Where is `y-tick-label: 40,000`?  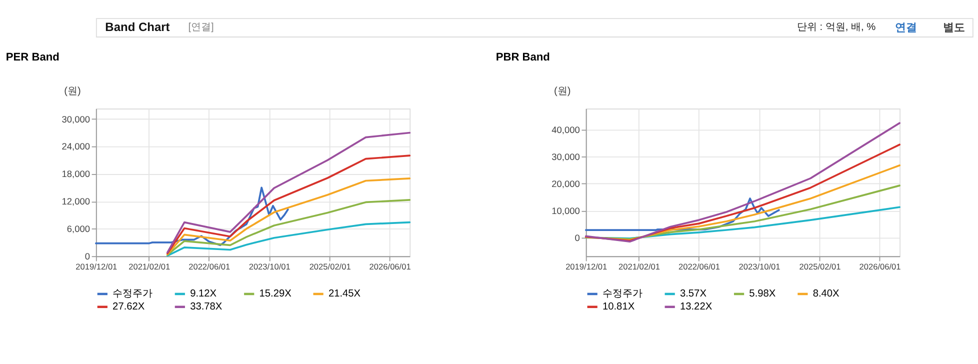 y-tick-label: 40,000 is located at coordinates (566, 130).